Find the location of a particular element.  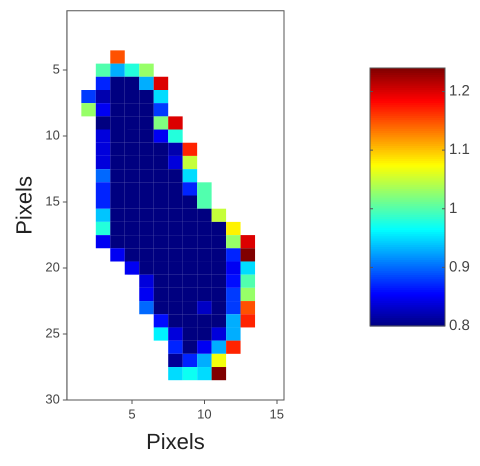

y-tick-label: 30 is located at coordinates (52, 399).